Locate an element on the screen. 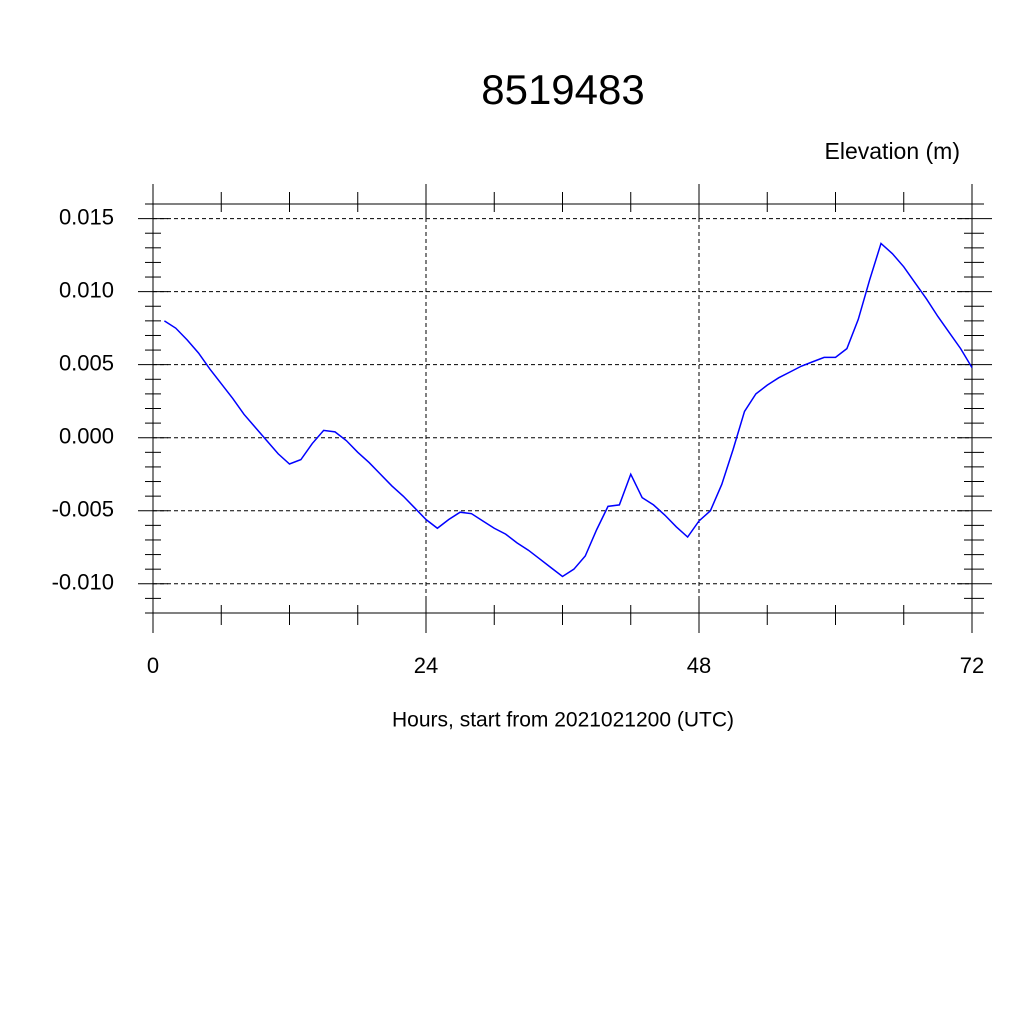 This screenshot has width=1024, height=1024. x-tick-label: 48 is located at coordinates (699, 665).